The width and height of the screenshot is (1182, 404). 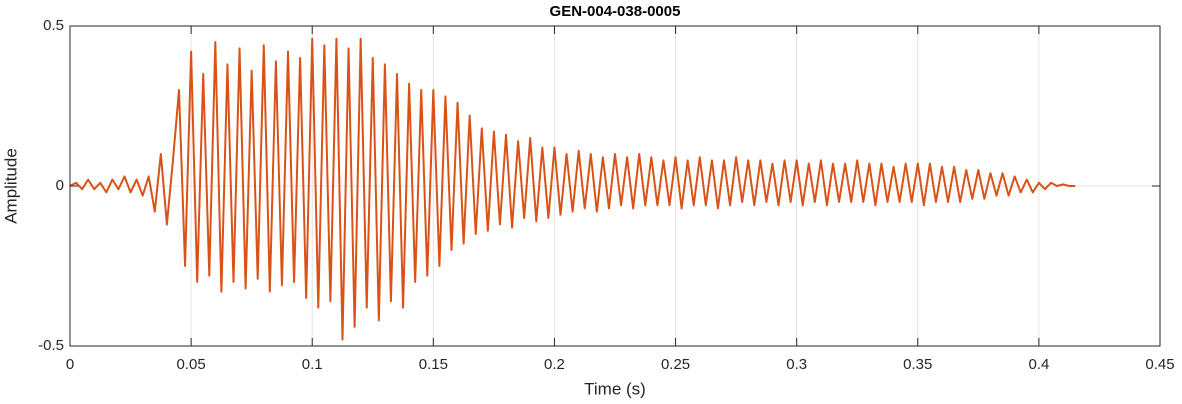 What do you see at coordinates (1159, 364) in the screenshot?
I see `x-tick-label: 0.45` at bounding box center [1159, 364].